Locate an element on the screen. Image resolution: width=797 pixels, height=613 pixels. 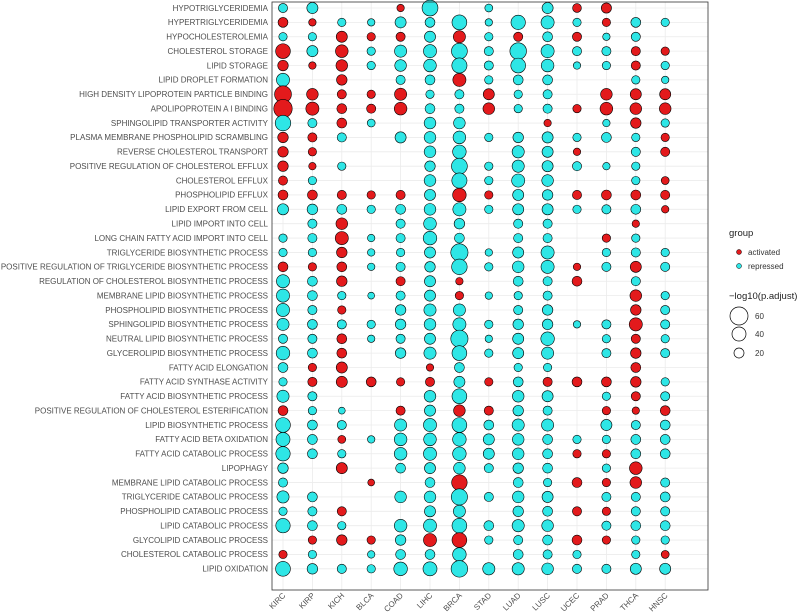
legend-size-40-circle is located at coordinates (739, 334).